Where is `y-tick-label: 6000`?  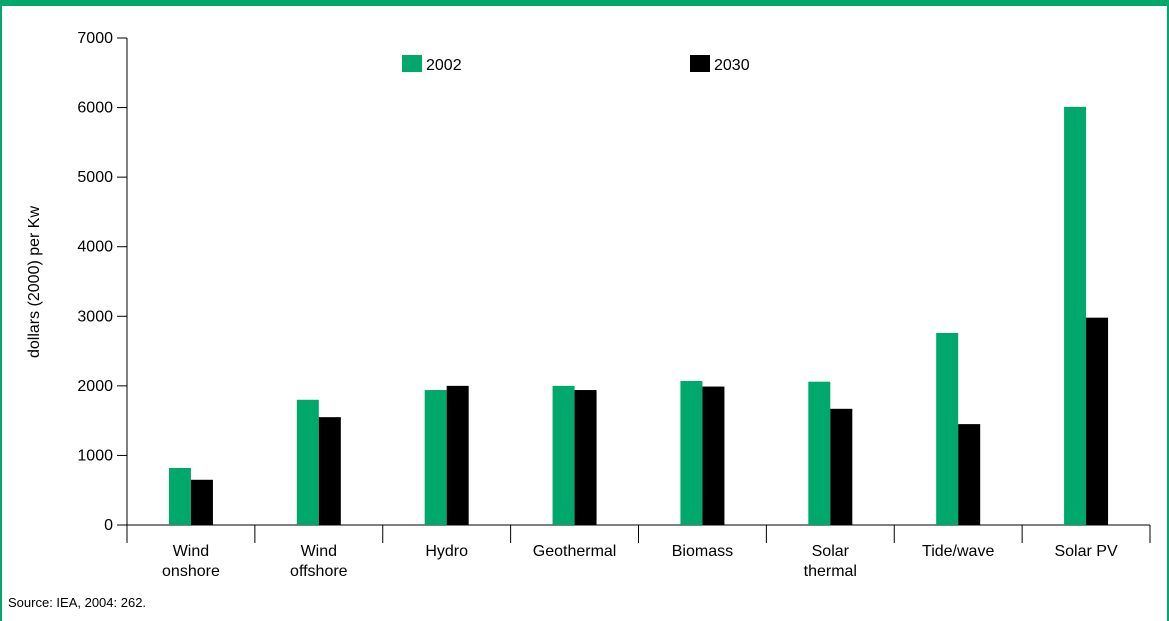
y-tick-label: 6000 is located at coordinates (95, 108).